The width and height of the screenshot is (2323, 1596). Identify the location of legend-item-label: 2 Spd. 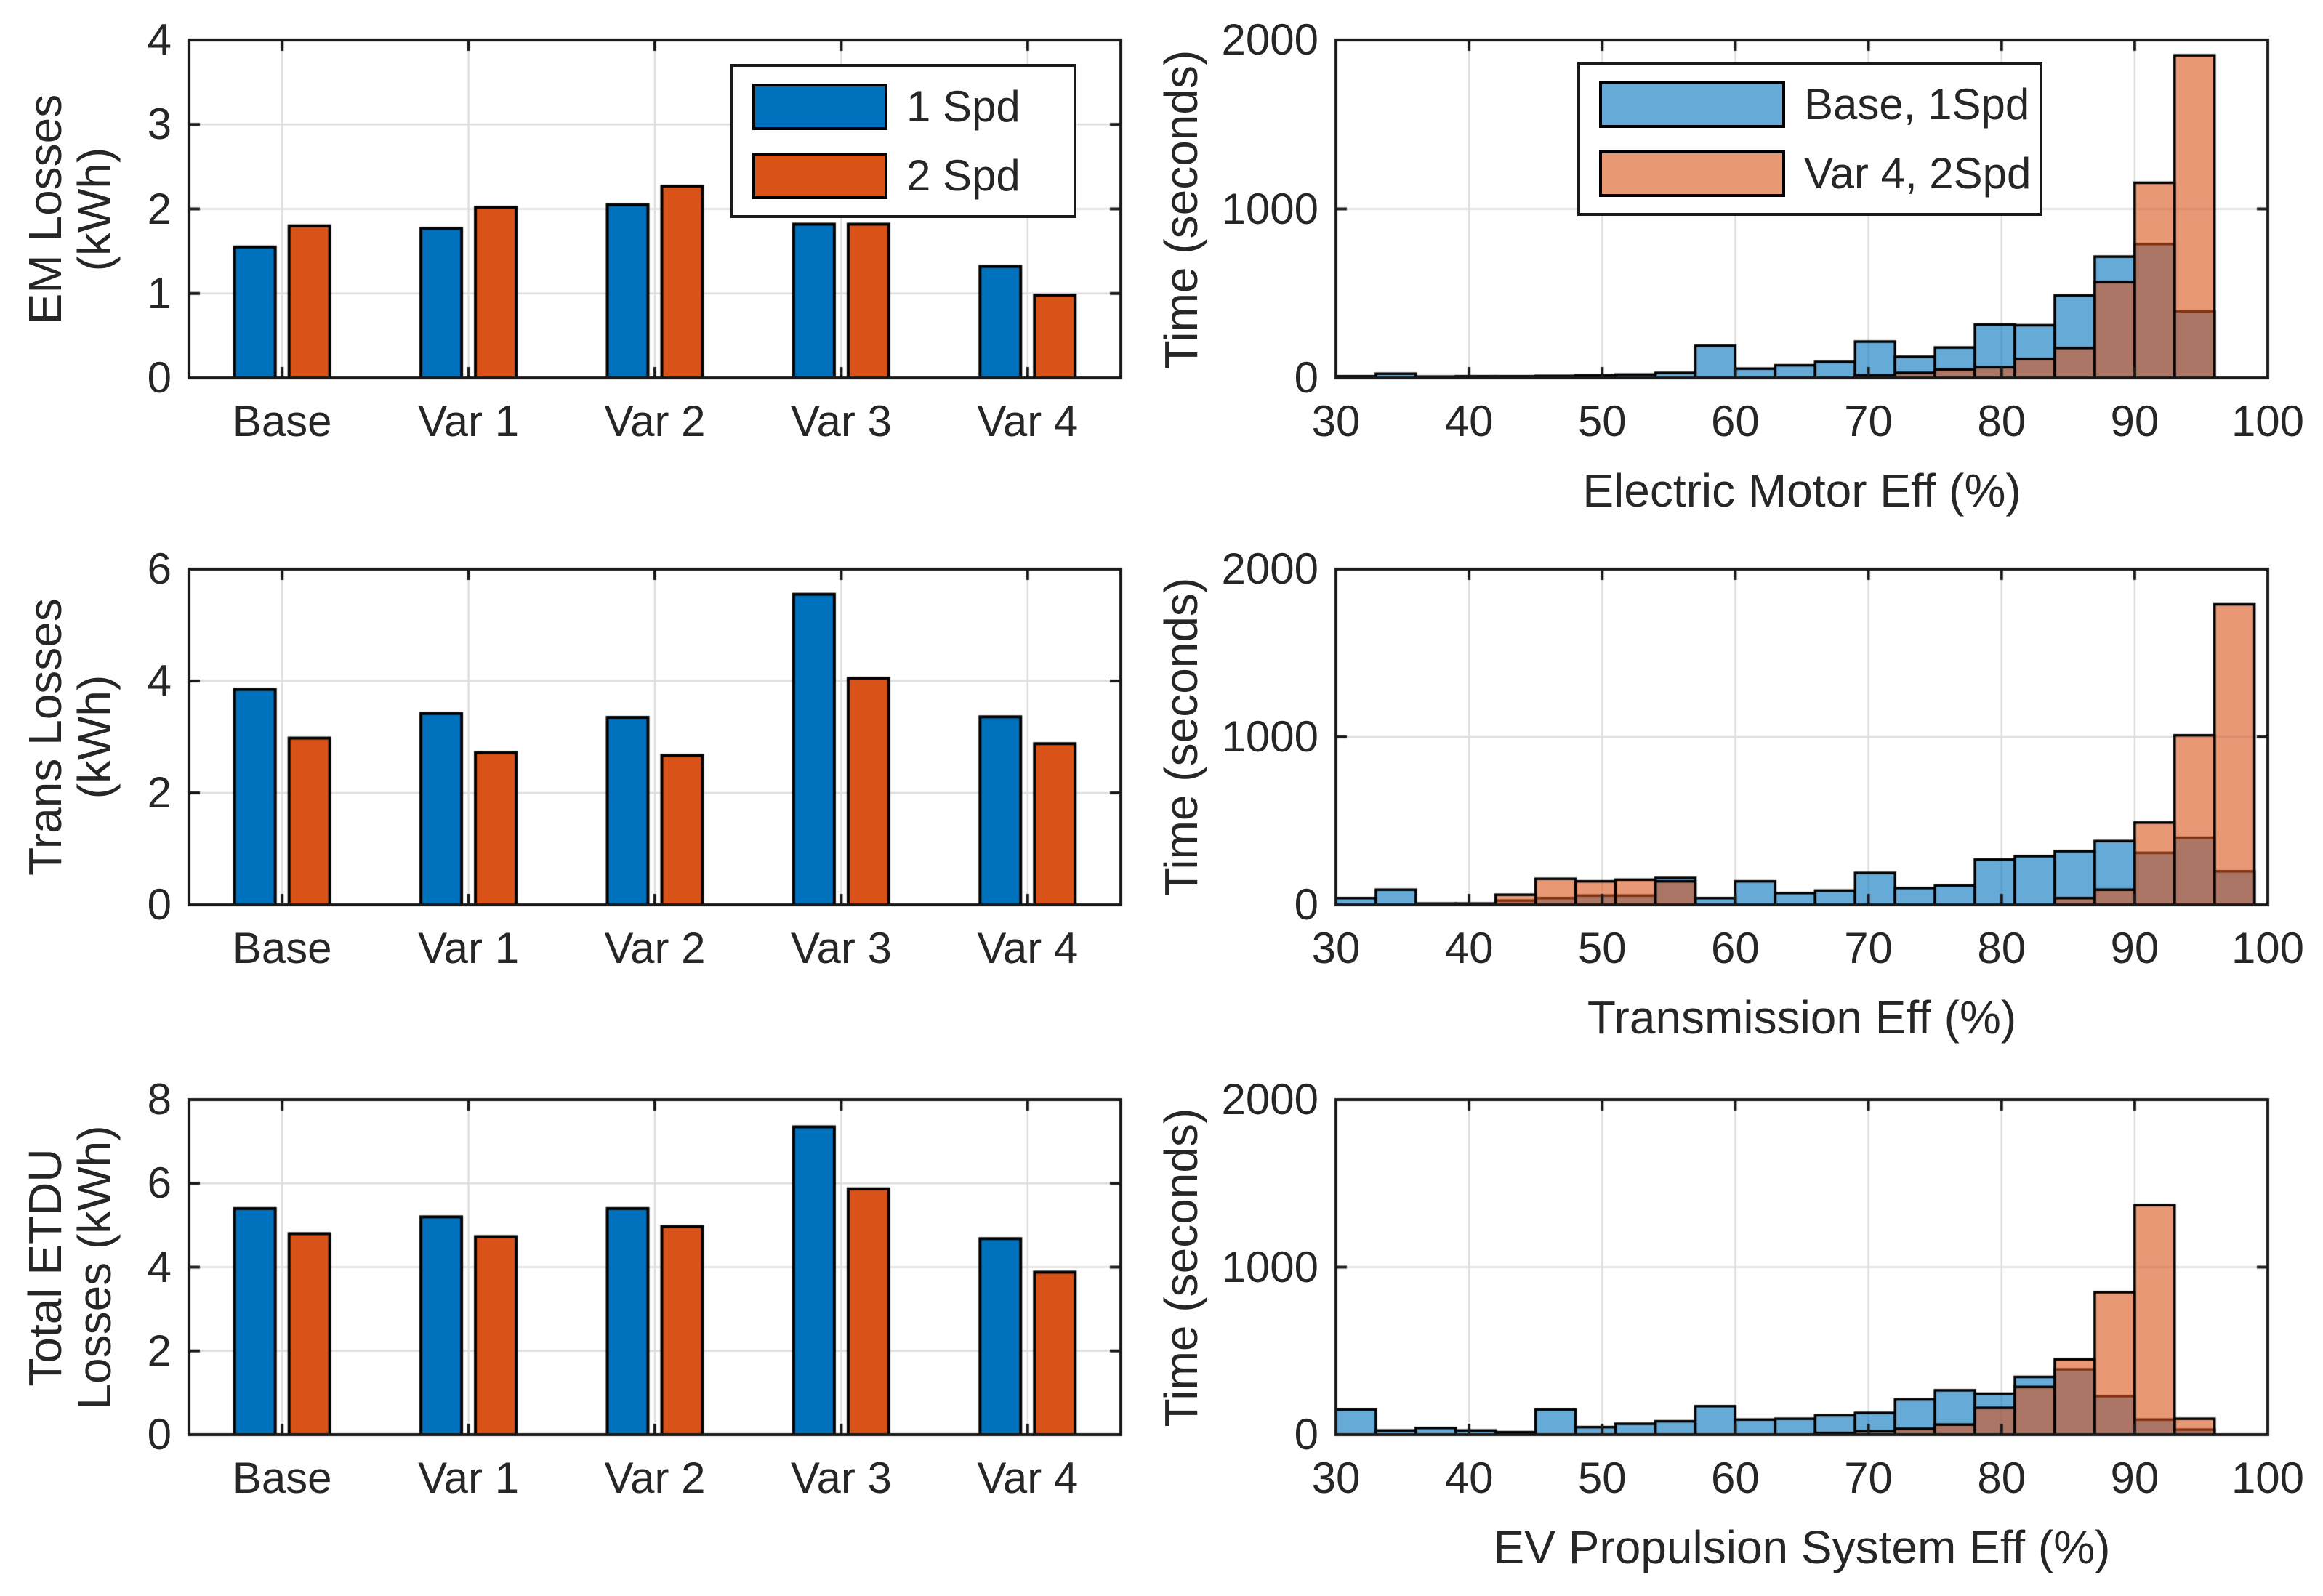
(963, 176).